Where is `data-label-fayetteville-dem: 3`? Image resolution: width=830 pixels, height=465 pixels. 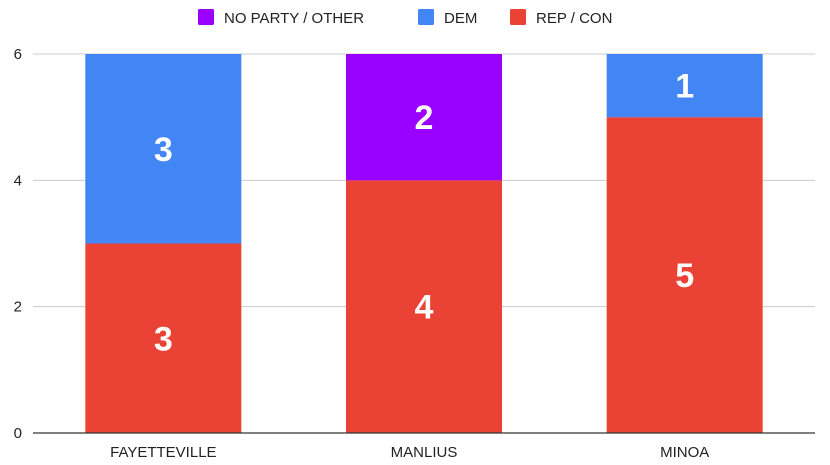 data-label-fayetteville-dem: 3 is located at coordinates (163, 150).